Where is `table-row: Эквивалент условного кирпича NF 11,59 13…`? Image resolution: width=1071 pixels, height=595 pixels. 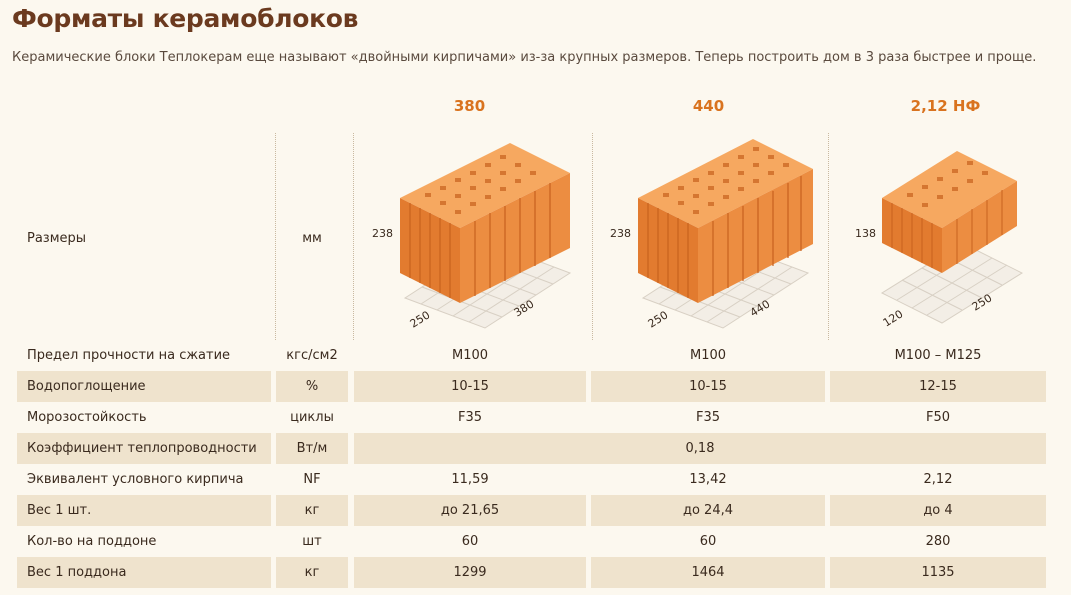 table-row: Эквивалент условного кирпича NF 11,59 13… is located at coordinates (535, 479).